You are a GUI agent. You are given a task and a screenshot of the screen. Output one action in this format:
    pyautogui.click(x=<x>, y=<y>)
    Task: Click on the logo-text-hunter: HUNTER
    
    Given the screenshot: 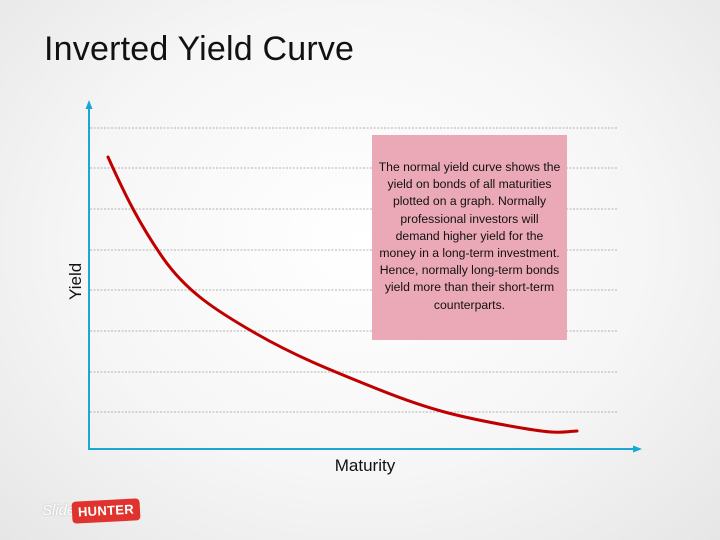 What is the action you would take?
    pyautogui.click(x=106, y=510)
    